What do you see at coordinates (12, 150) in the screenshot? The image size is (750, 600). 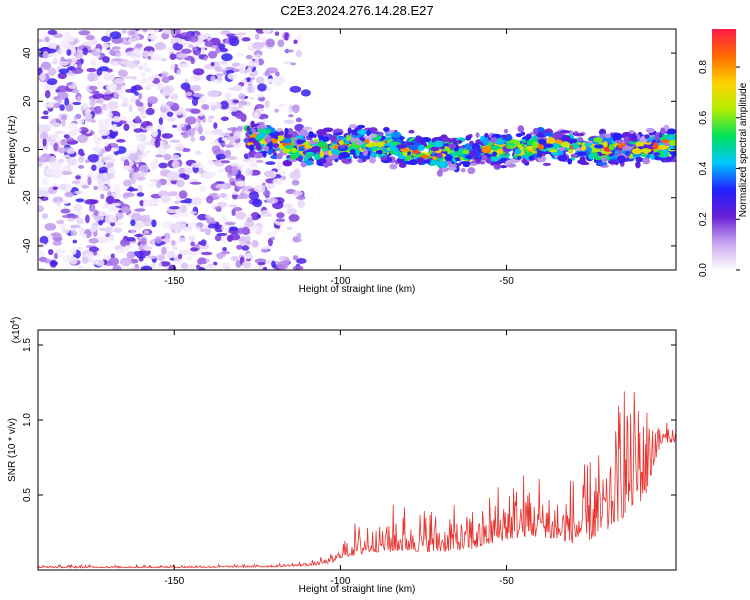 I see `spectrogram-y-axis-label: Frequency (Hz)` at bounding box center [12, 150].